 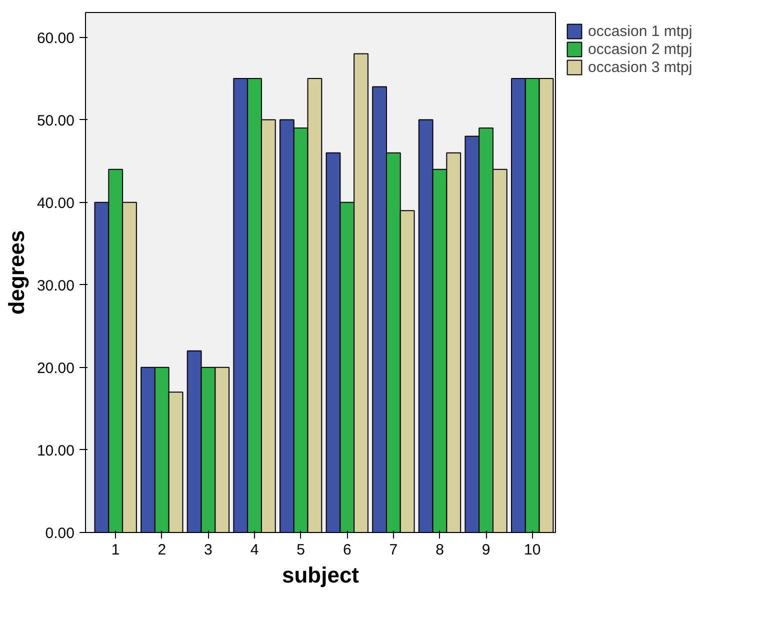 I want to click on x-axis-title: subject, so click(x=321, y=575).